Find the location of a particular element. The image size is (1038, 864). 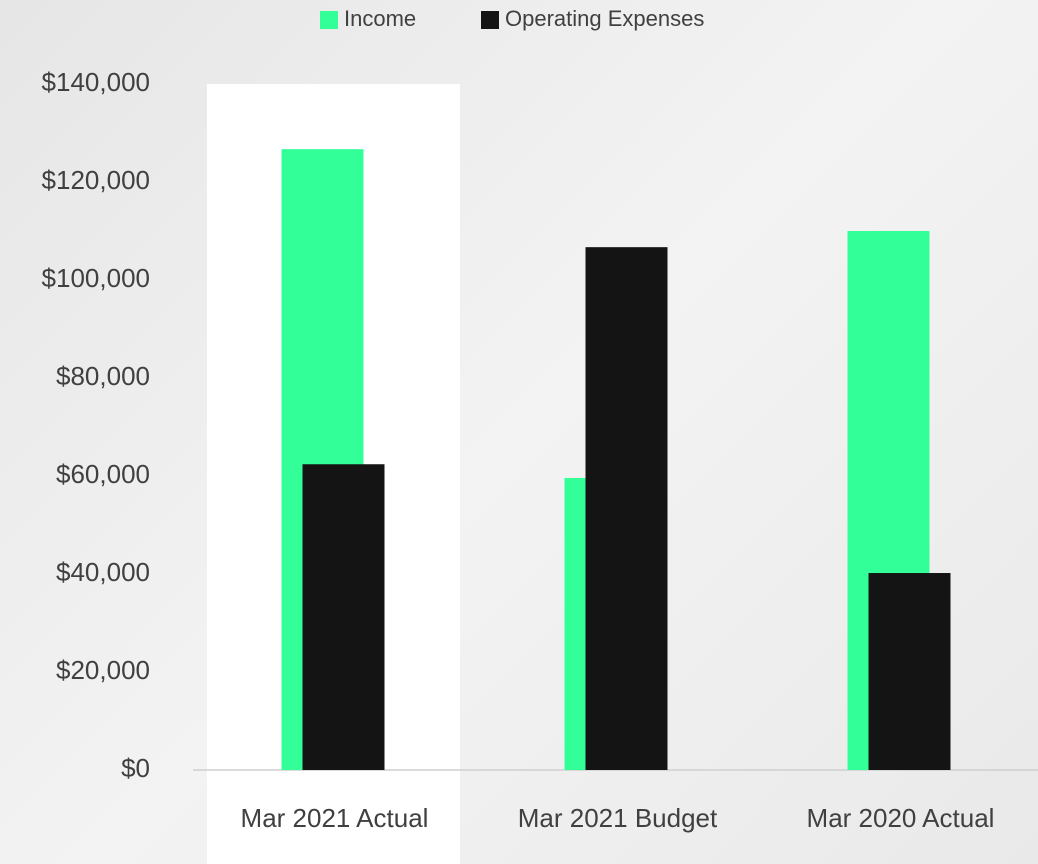

y-tick-label: $0 is located at coordinates (135, 768).